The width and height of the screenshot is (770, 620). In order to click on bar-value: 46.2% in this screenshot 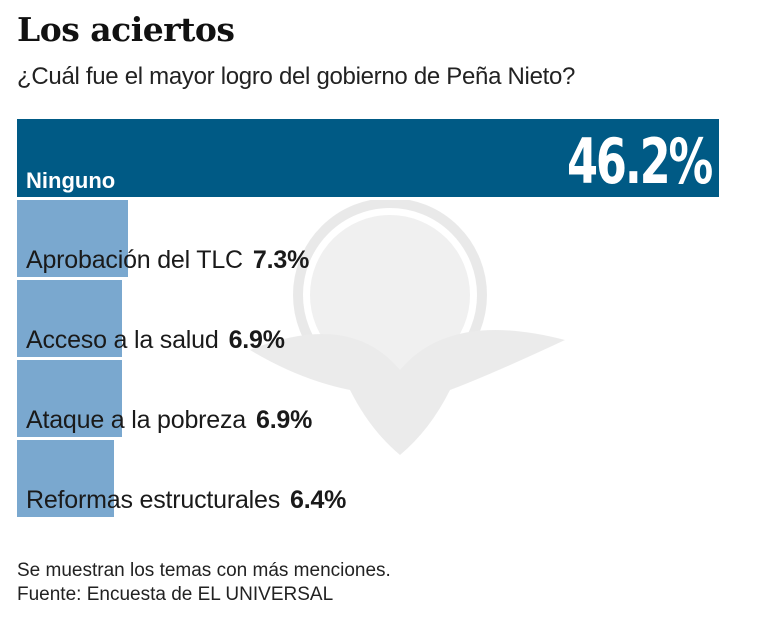, I will do `click(639, 161)`.